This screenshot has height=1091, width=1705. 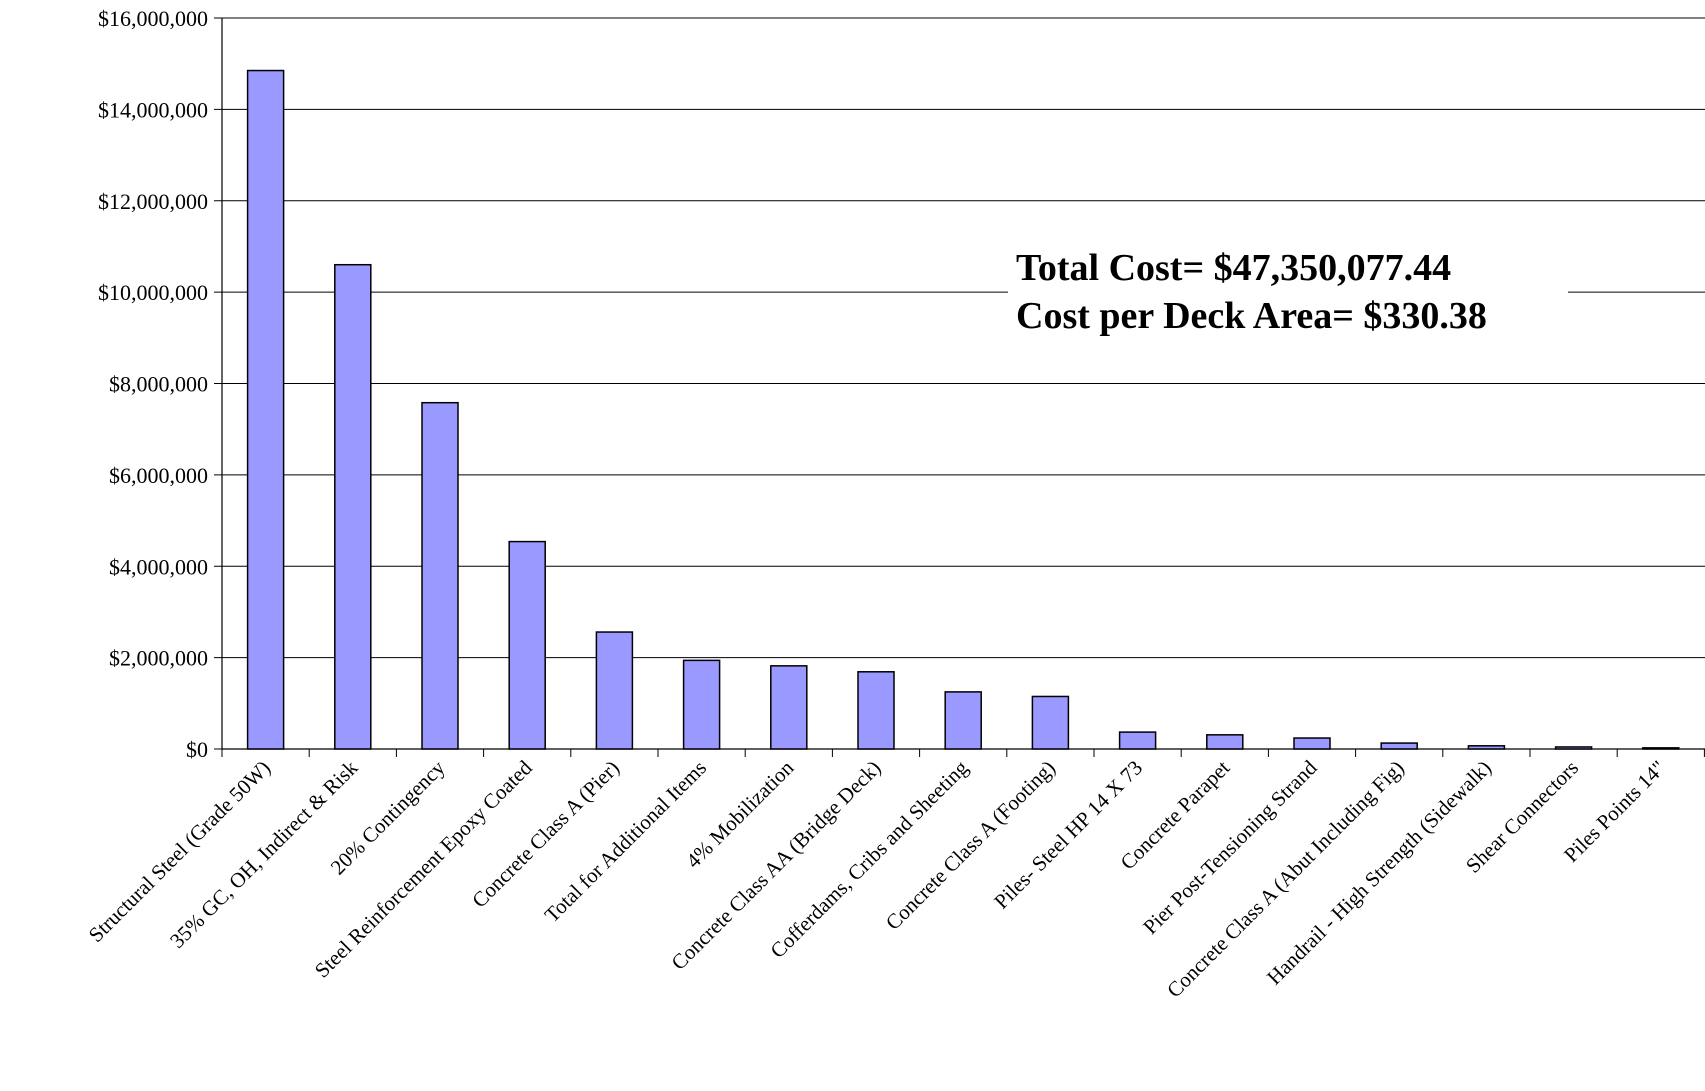 What do you see at coordinates (1068, 835) in the screenshot?
I see `category-label: Piles- Steel HP 14 X 73` at bounding box center [1068, 835].